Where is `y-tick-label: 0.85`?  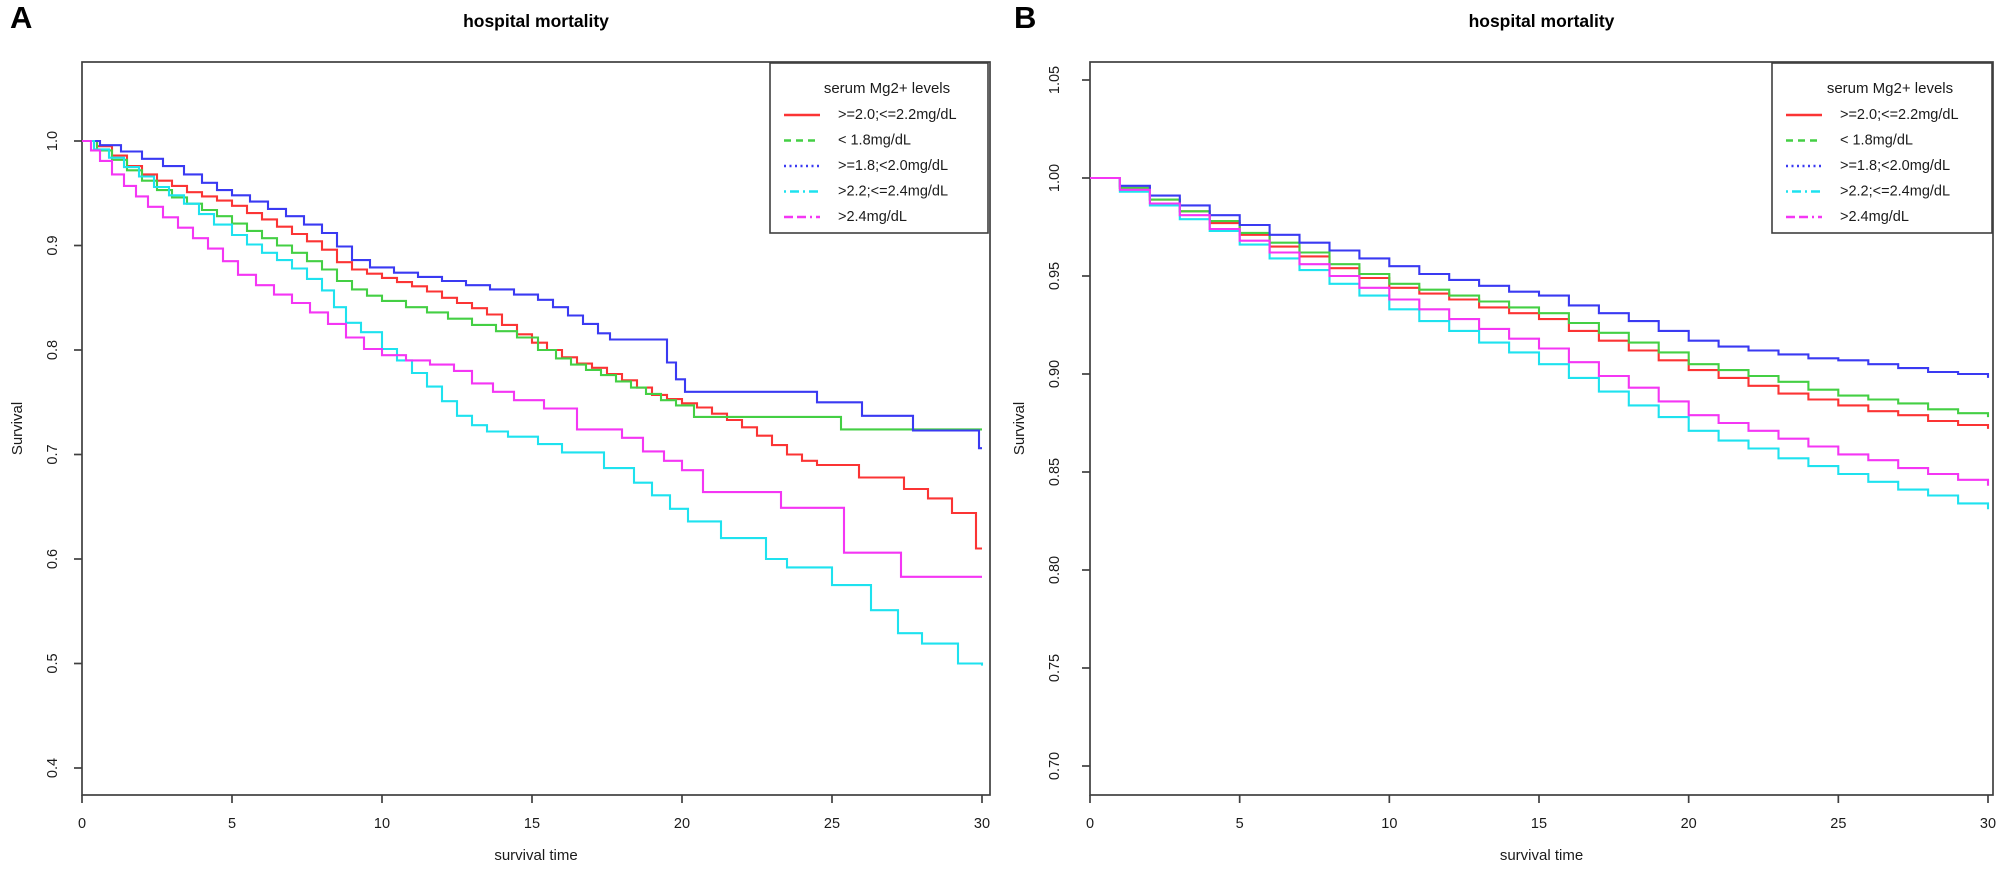 y-tick-label: 0.85 is located at coordinates (1055, 472).